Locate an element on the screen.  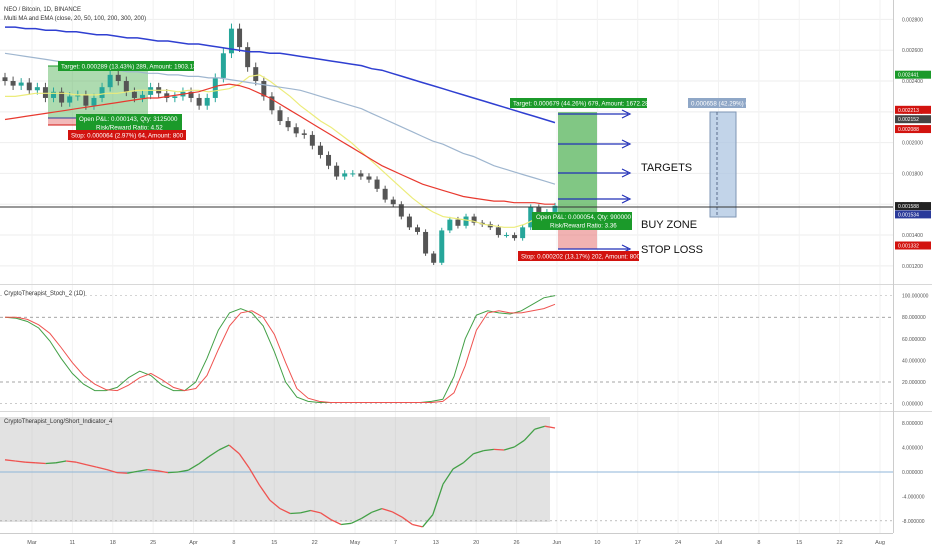
time-label-18: 8 is located at coordinates (758, 543).